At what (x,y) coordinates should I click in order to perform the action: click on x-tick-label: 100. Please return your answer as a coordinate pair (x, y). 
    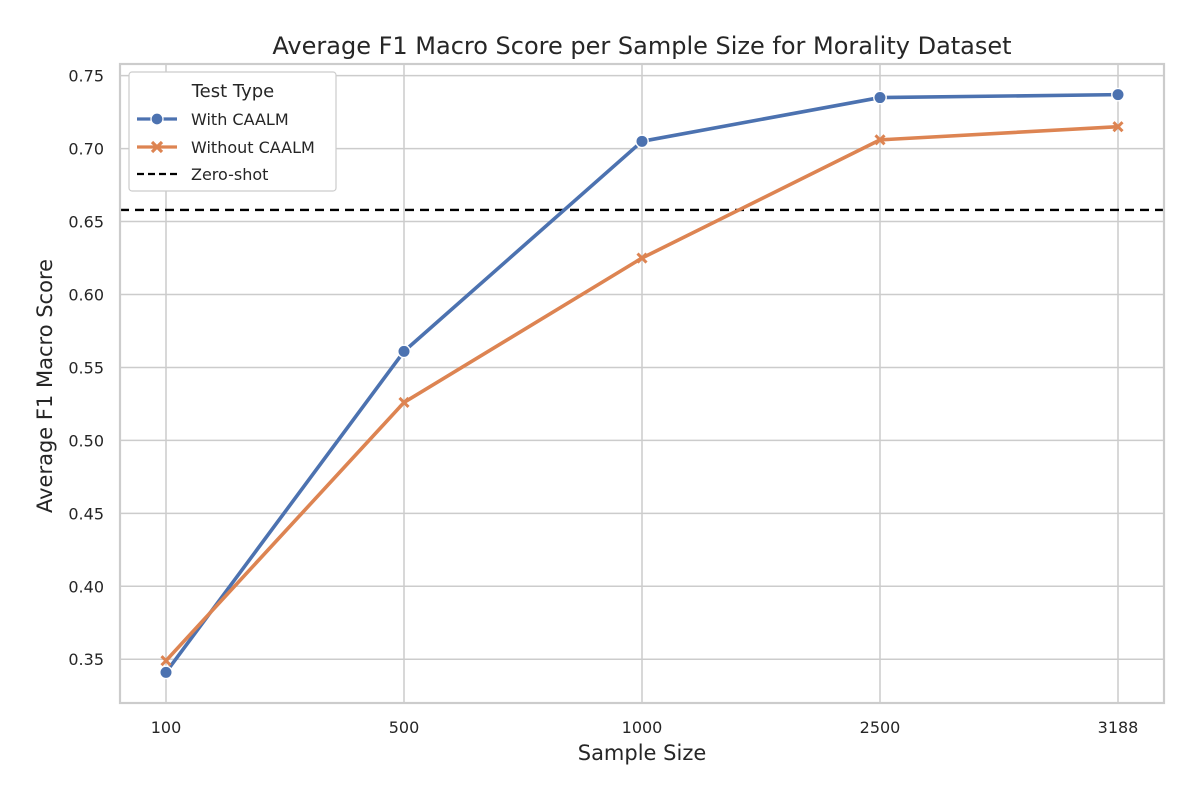
    Looking at the image, I should click on (166, 727).